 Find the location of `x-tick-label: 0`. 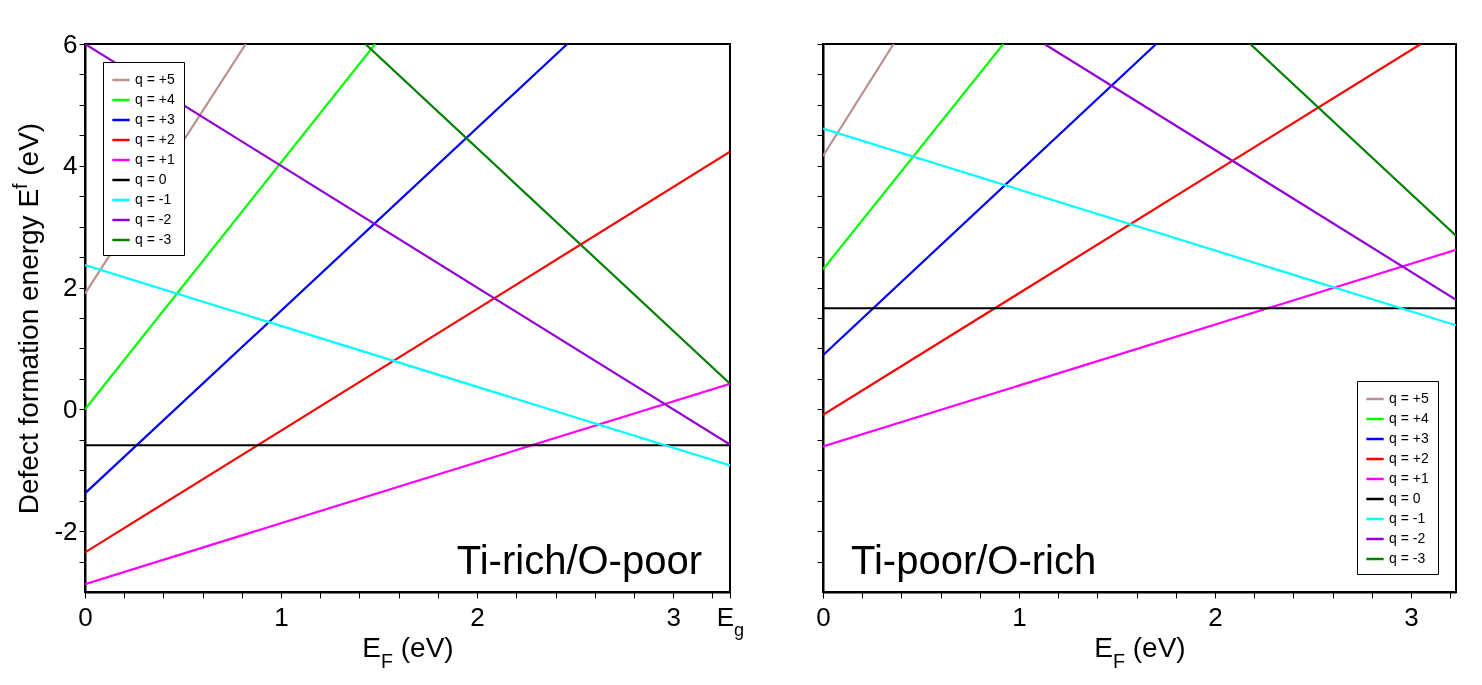

x-tick-label: 0 is located at coordinates (823, 616).